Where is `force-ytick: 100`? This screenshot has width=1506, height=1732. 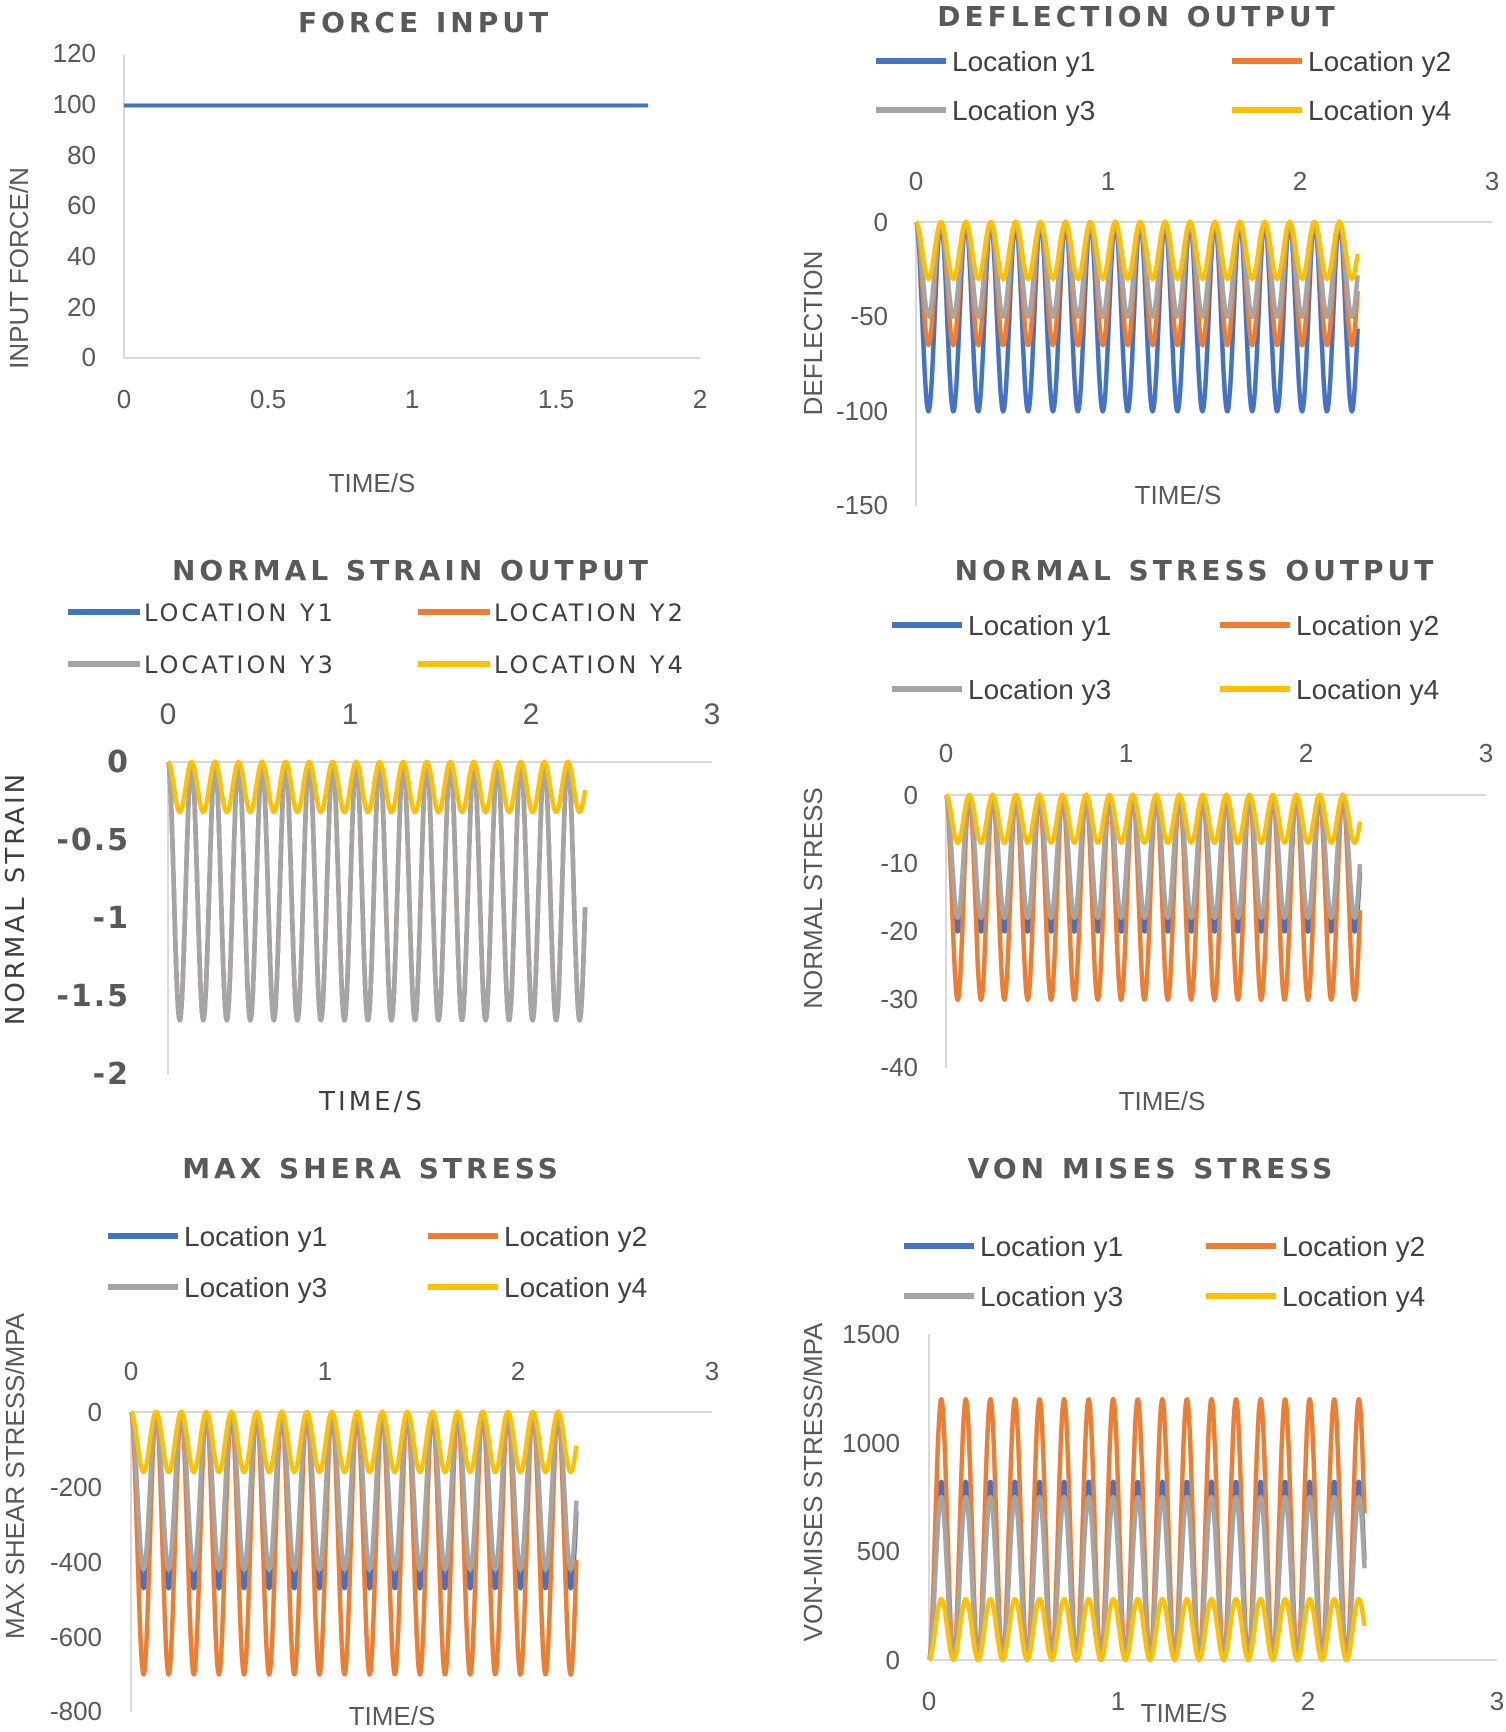 force-ytick: 100 is located at coordinates (74, 104).